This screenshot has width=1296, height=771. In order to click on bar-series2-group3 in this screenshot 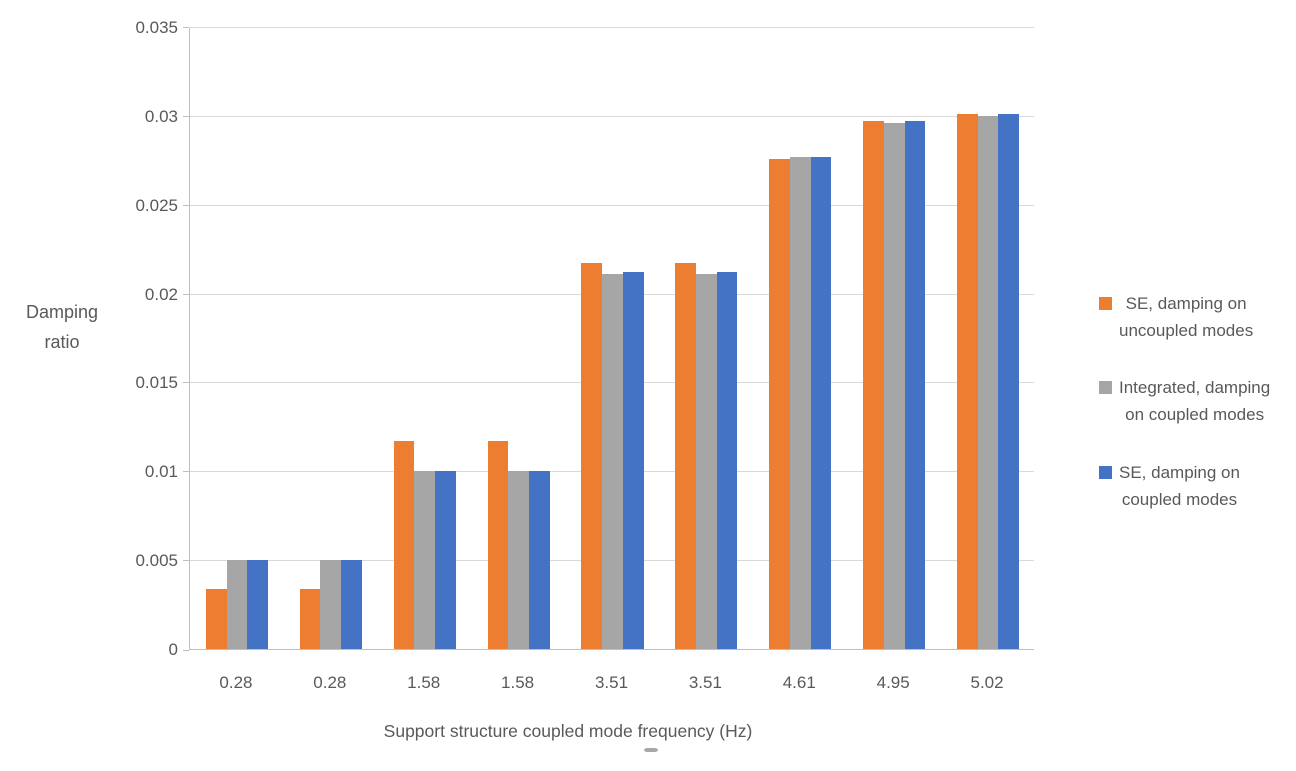, I will do `click(425, 560)`.